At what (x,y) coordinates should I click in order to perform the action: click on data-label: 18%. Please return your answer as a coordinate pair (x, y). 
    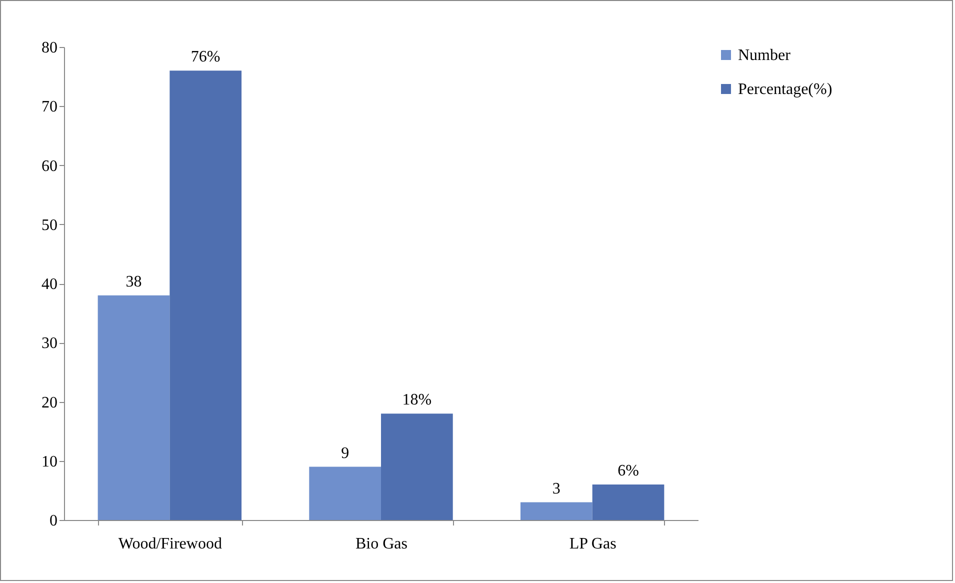
    Looking at the image, I should click on (417, 400).